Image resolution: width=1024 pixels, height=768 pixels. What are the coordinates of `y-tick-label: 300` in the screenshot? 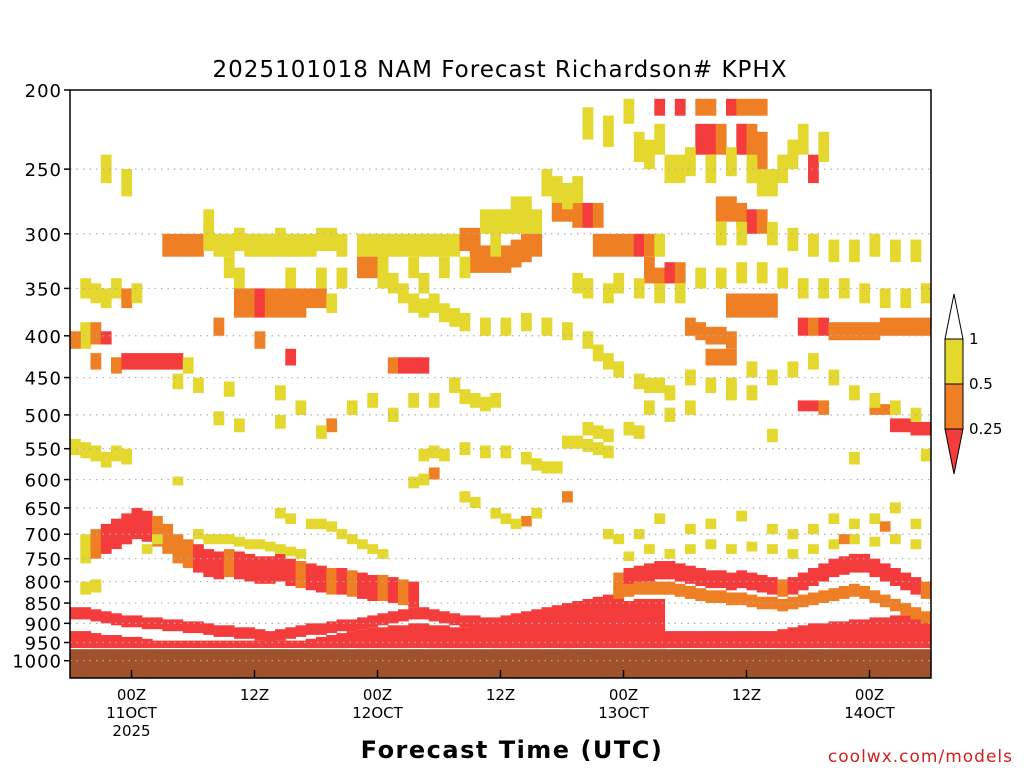 It's located at (43, 235).